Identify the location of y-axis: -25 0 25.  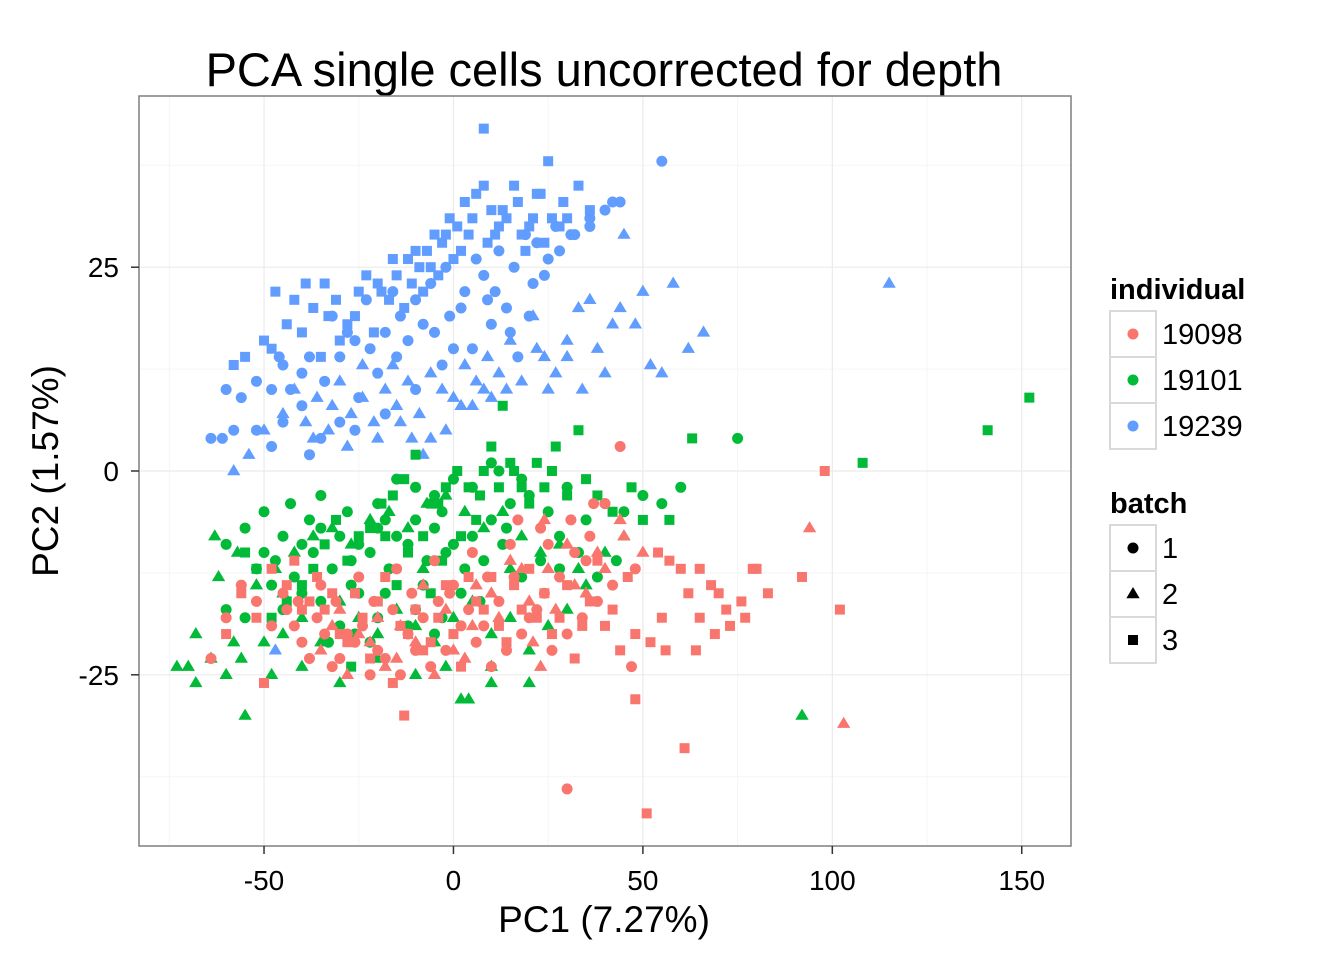
(109, 471).